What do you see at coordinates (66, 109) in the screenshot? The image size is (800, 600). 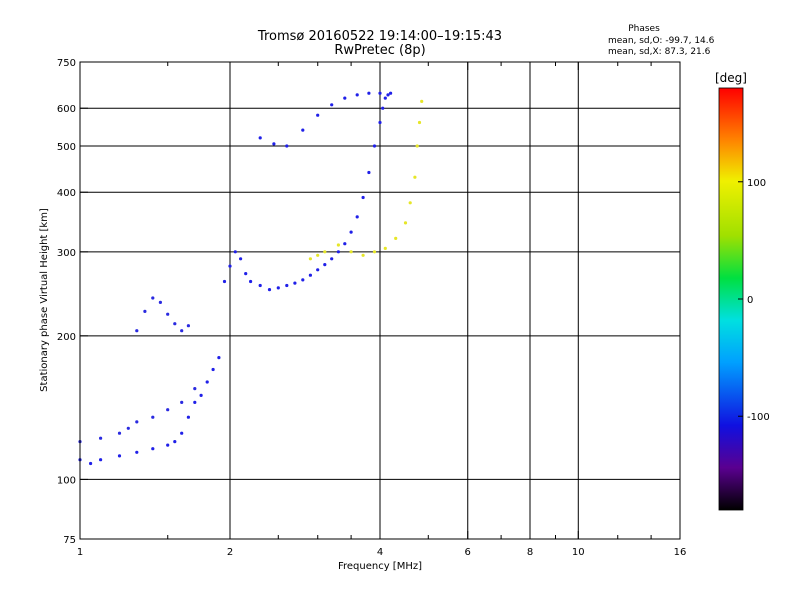 I see `y-tick-label: 600` at bounding box center [66, 109].